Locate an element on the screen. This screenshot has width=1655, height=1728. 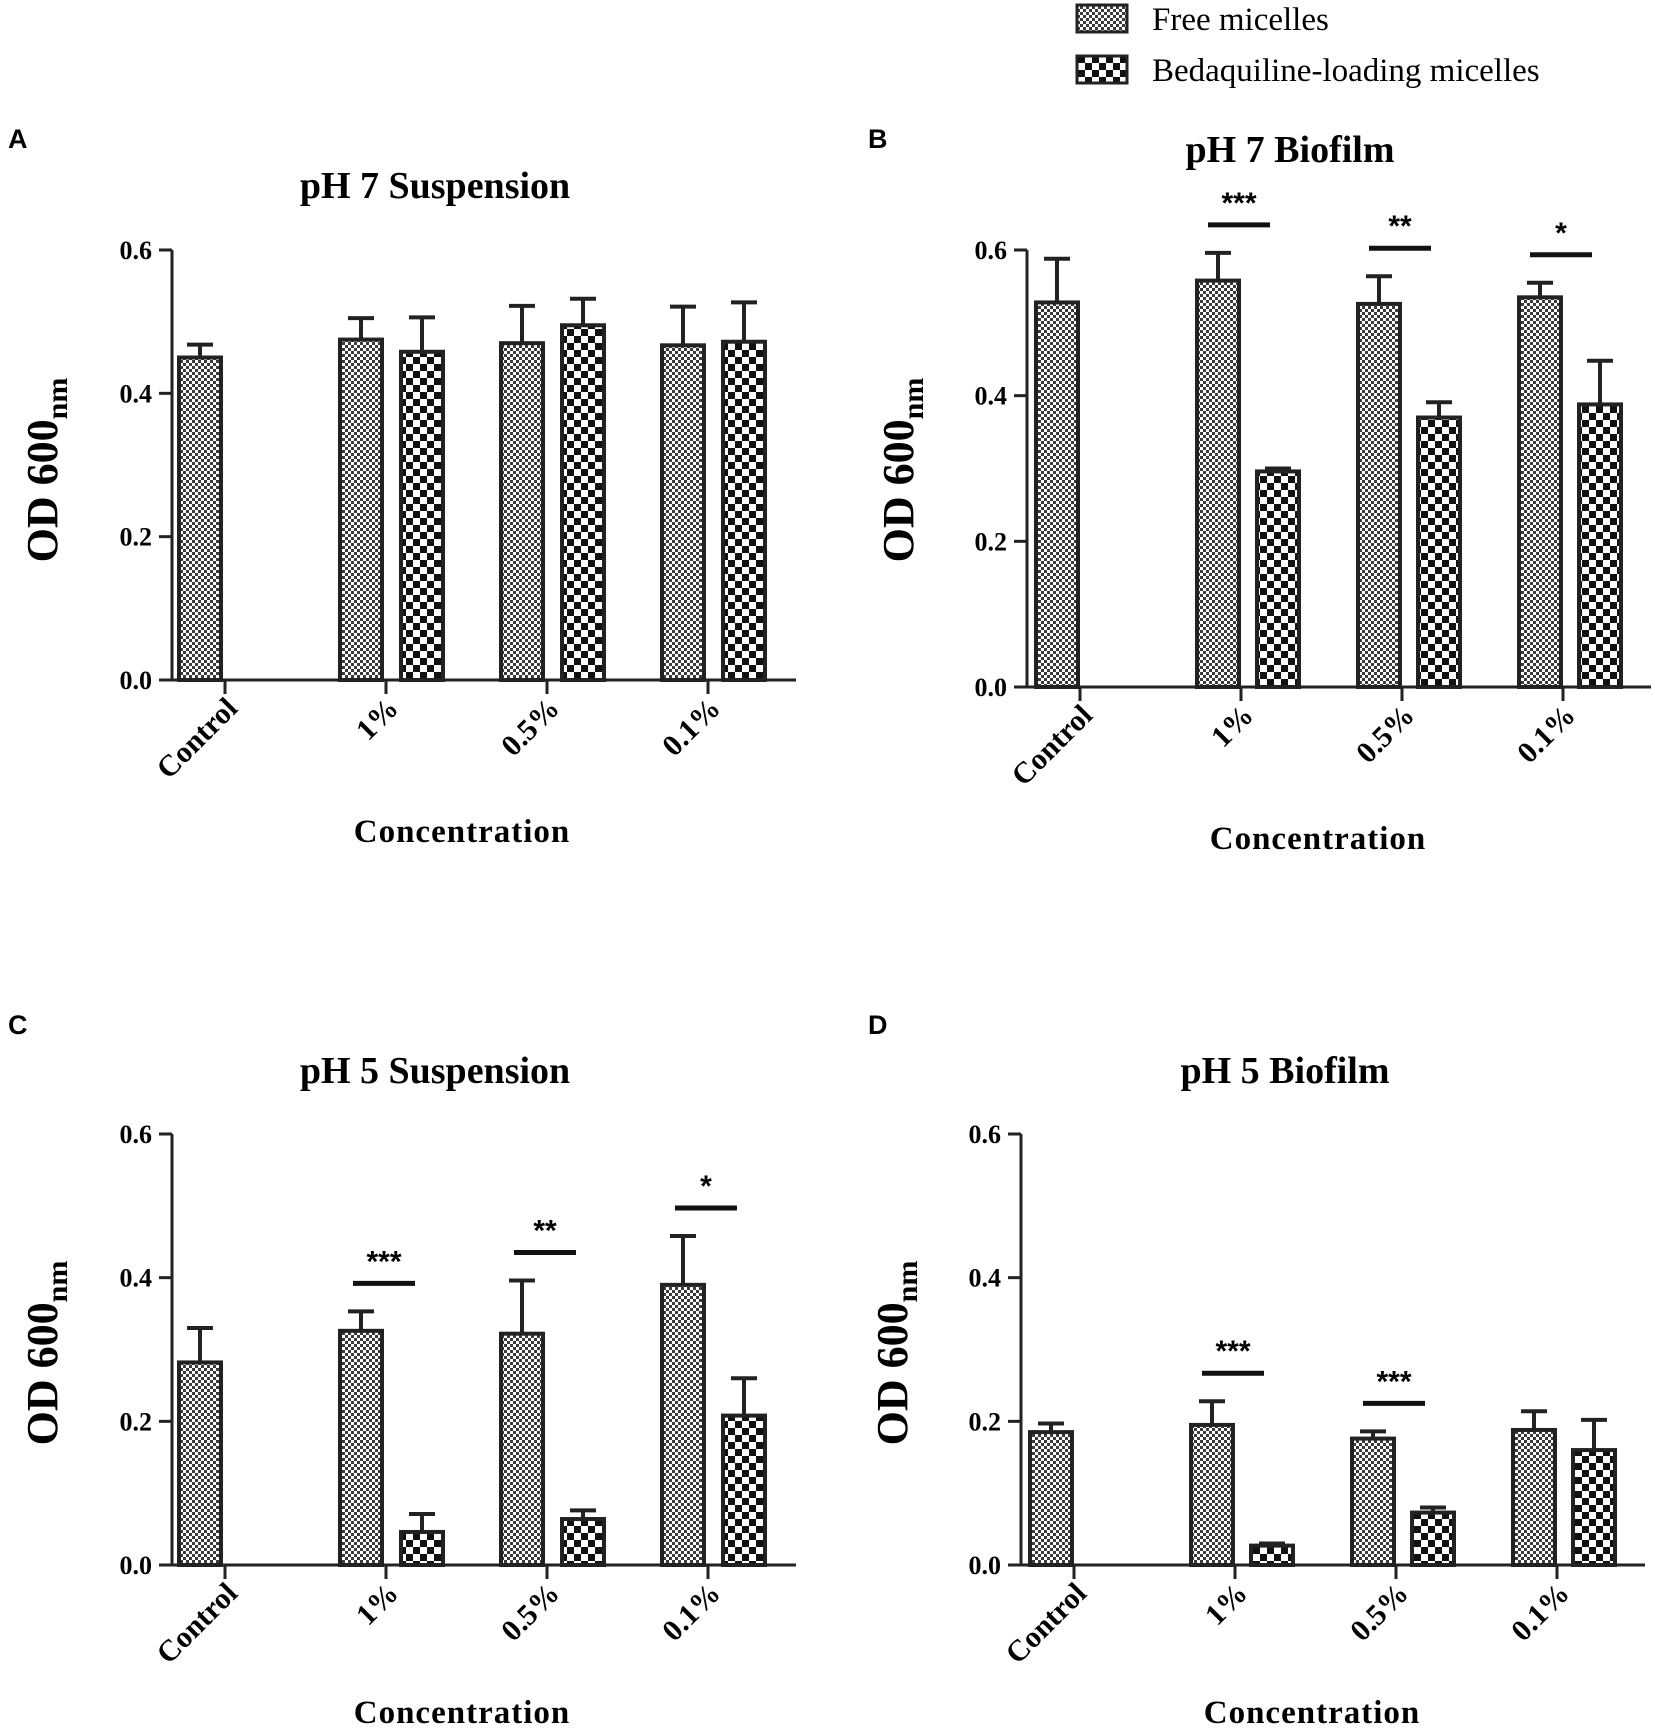
panel-letter: D is located at coordinates (878, 1025).